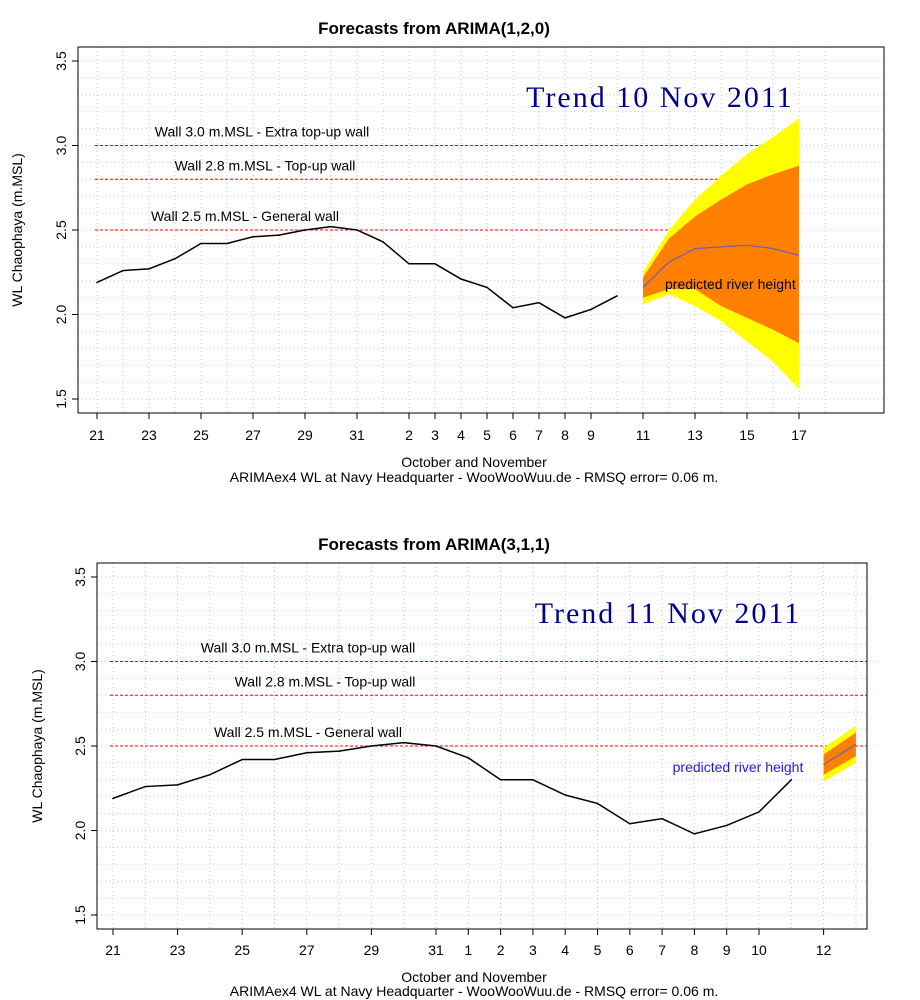 This screenshot has width=920, height=1000. I want to click on chart-title: Forecasts from ARIMA(1,2,0), so click(434, 28).